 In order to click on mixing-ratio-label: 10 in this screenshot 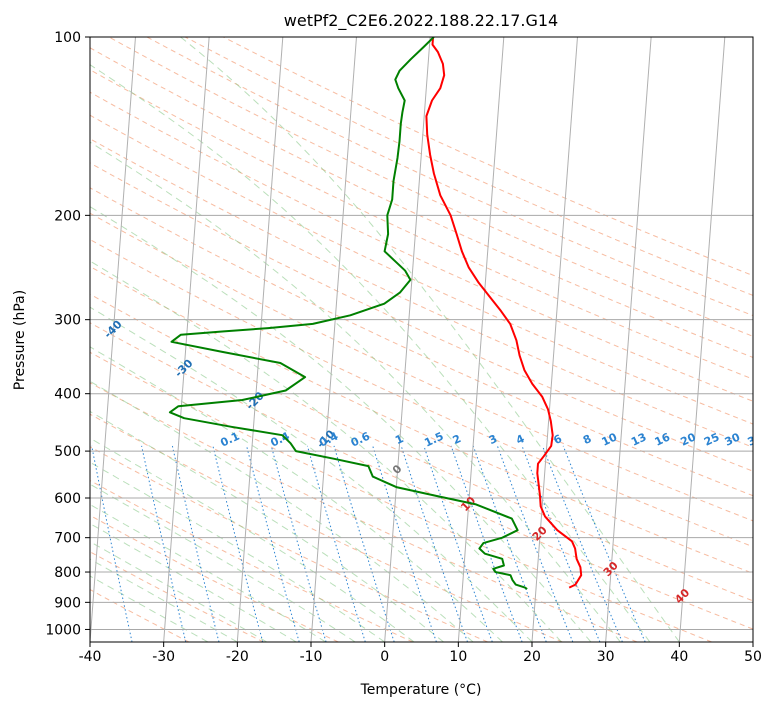, I will do `click(610, 439)`.